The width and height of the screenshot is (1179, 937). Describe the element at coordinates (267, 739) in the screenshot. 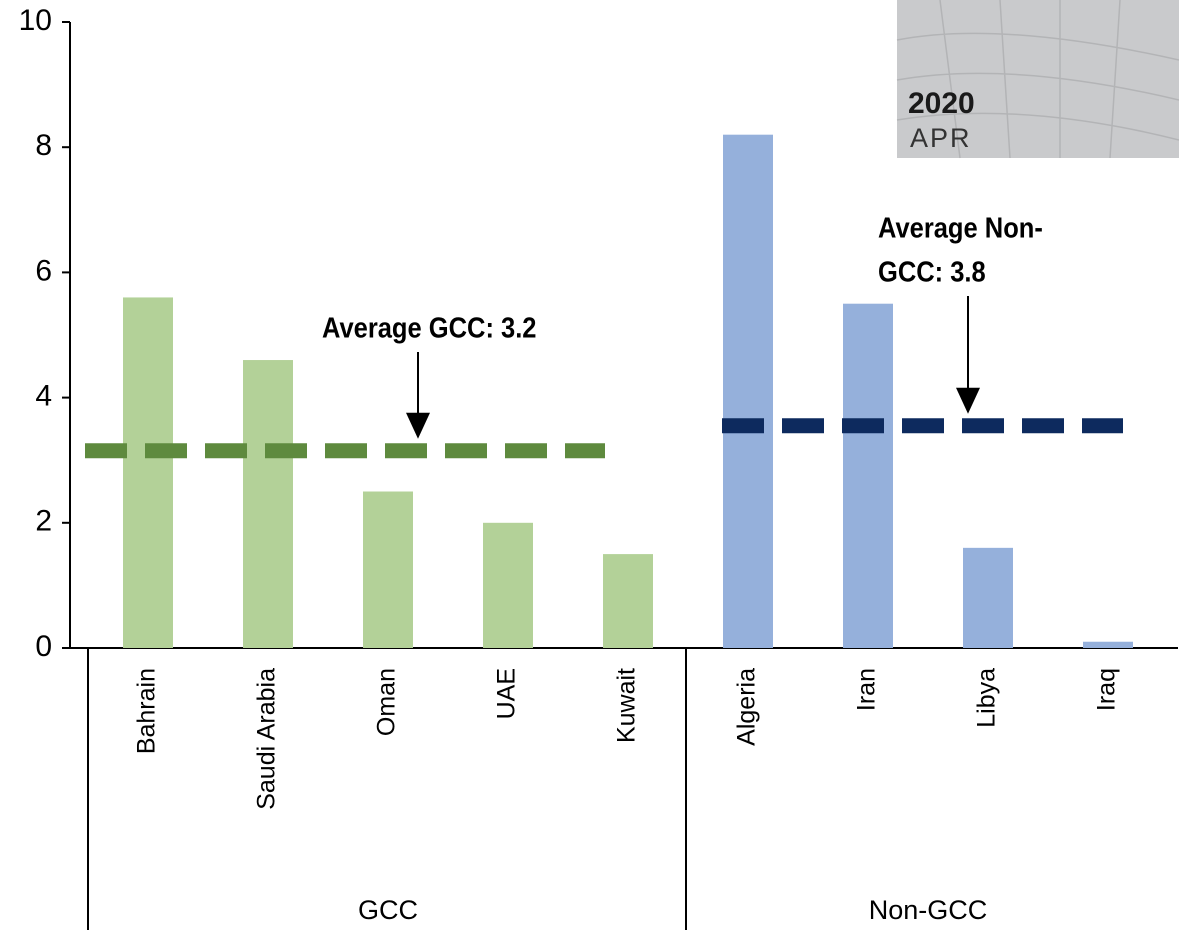

I see `x-tick-label: Saudi Arabia` at that location.